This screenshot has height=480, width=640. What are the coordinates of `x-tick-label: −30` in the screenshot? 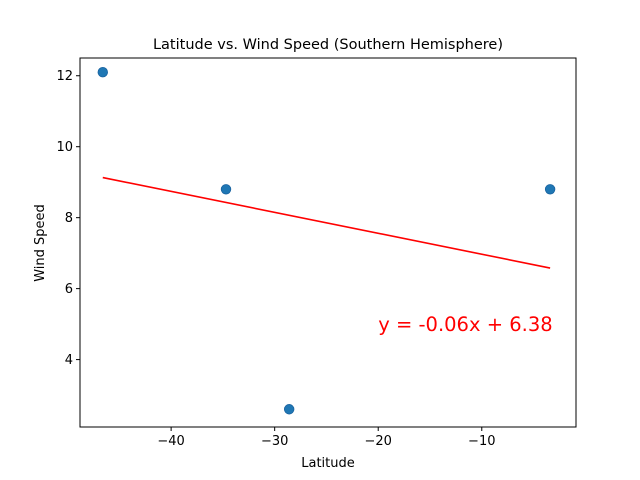 It's located at (274, 441).